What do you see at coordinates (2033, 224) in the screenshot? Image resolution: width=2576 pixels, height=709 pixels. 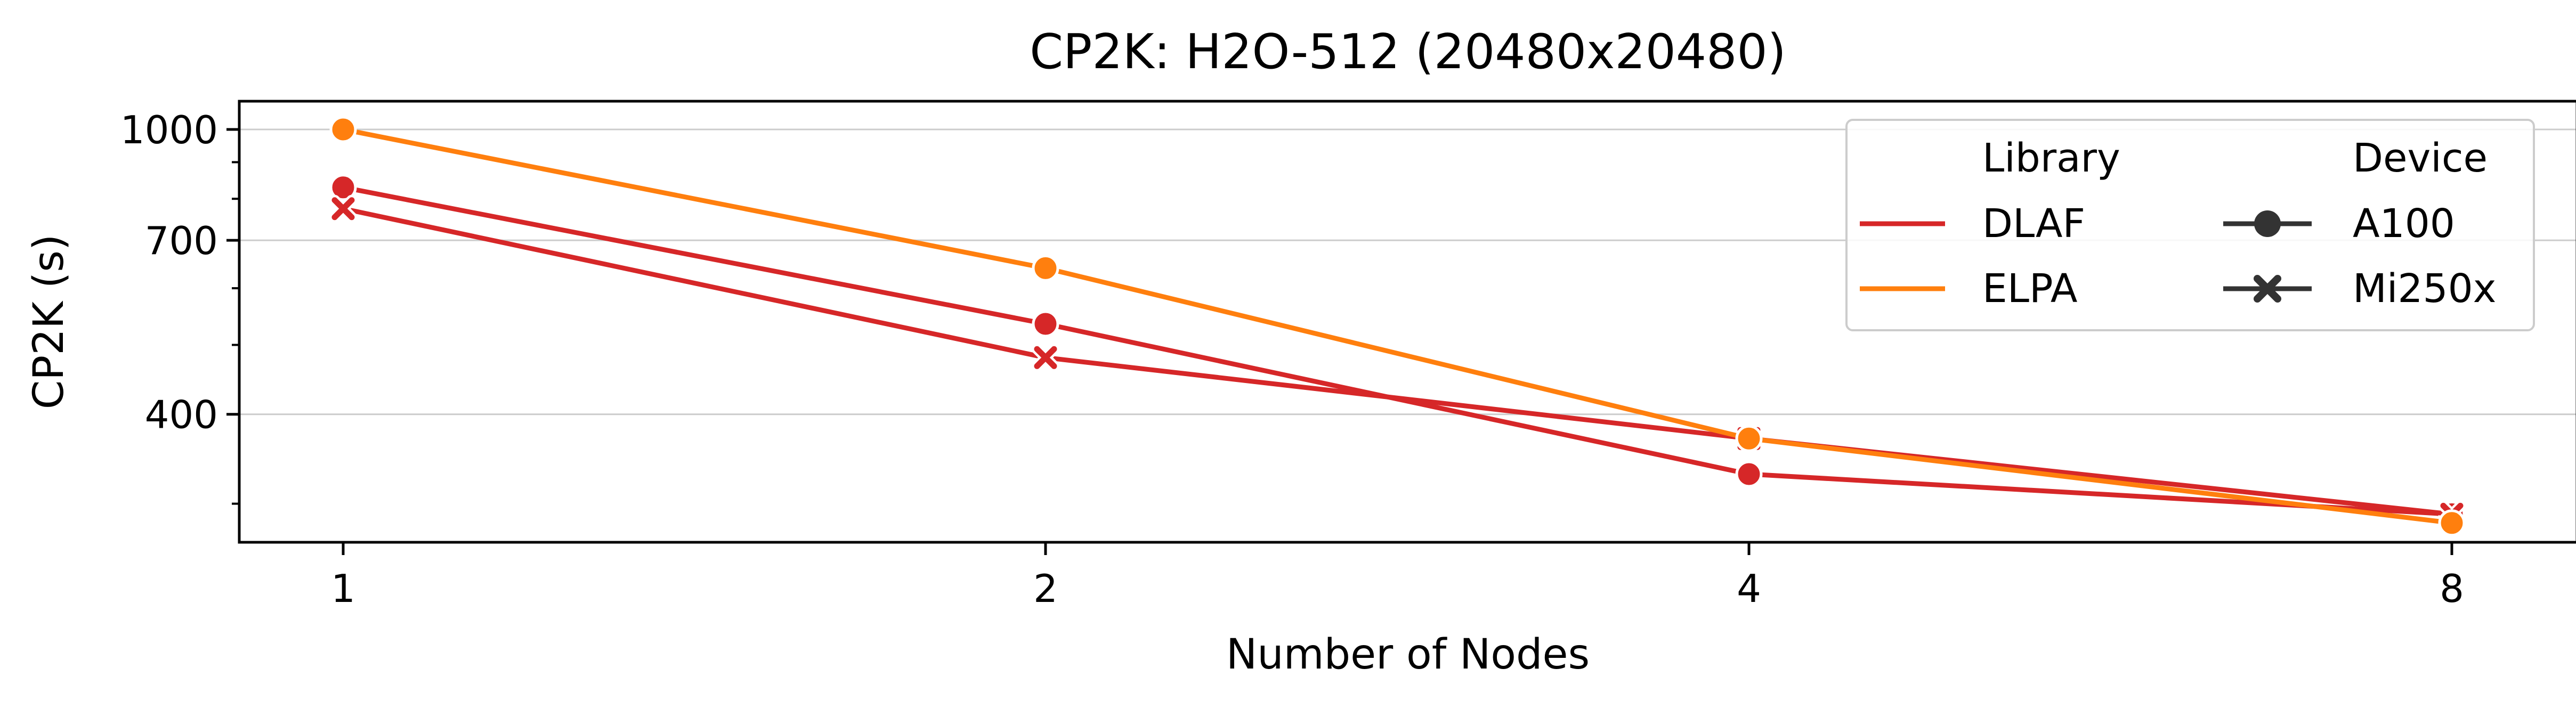 I see `legend-label-dlaf: DLAF` at bounding box center [2033, 224].